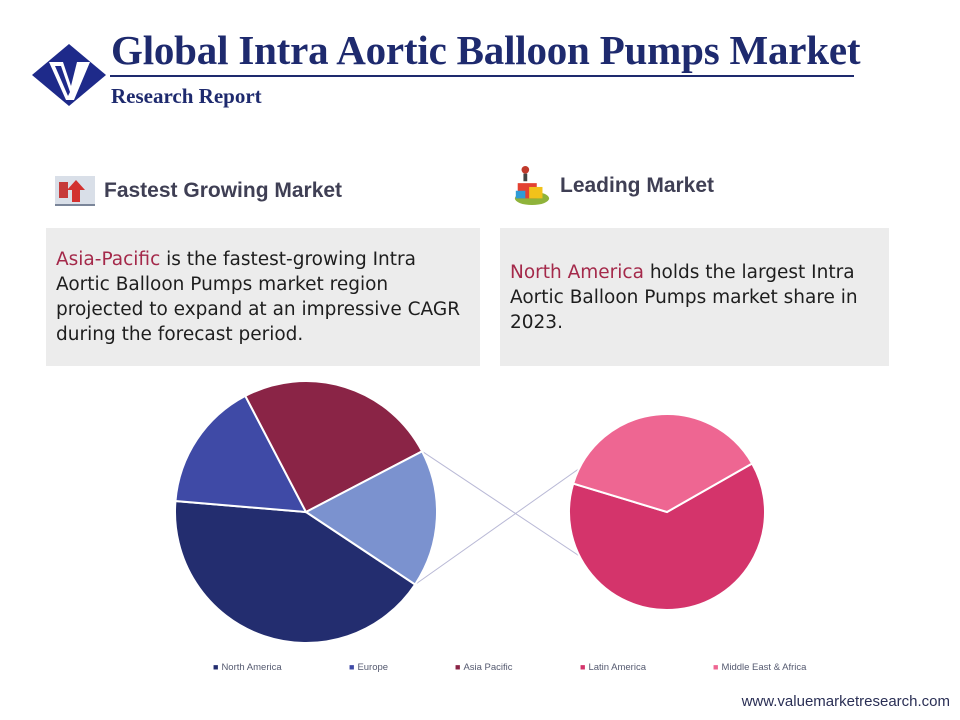 Image resolution: width=960 pixels, height=720 pixels. Describe the element at coordinates (251, 667) in the screenshot. I see `legend-label-north-america: North America` at that location.